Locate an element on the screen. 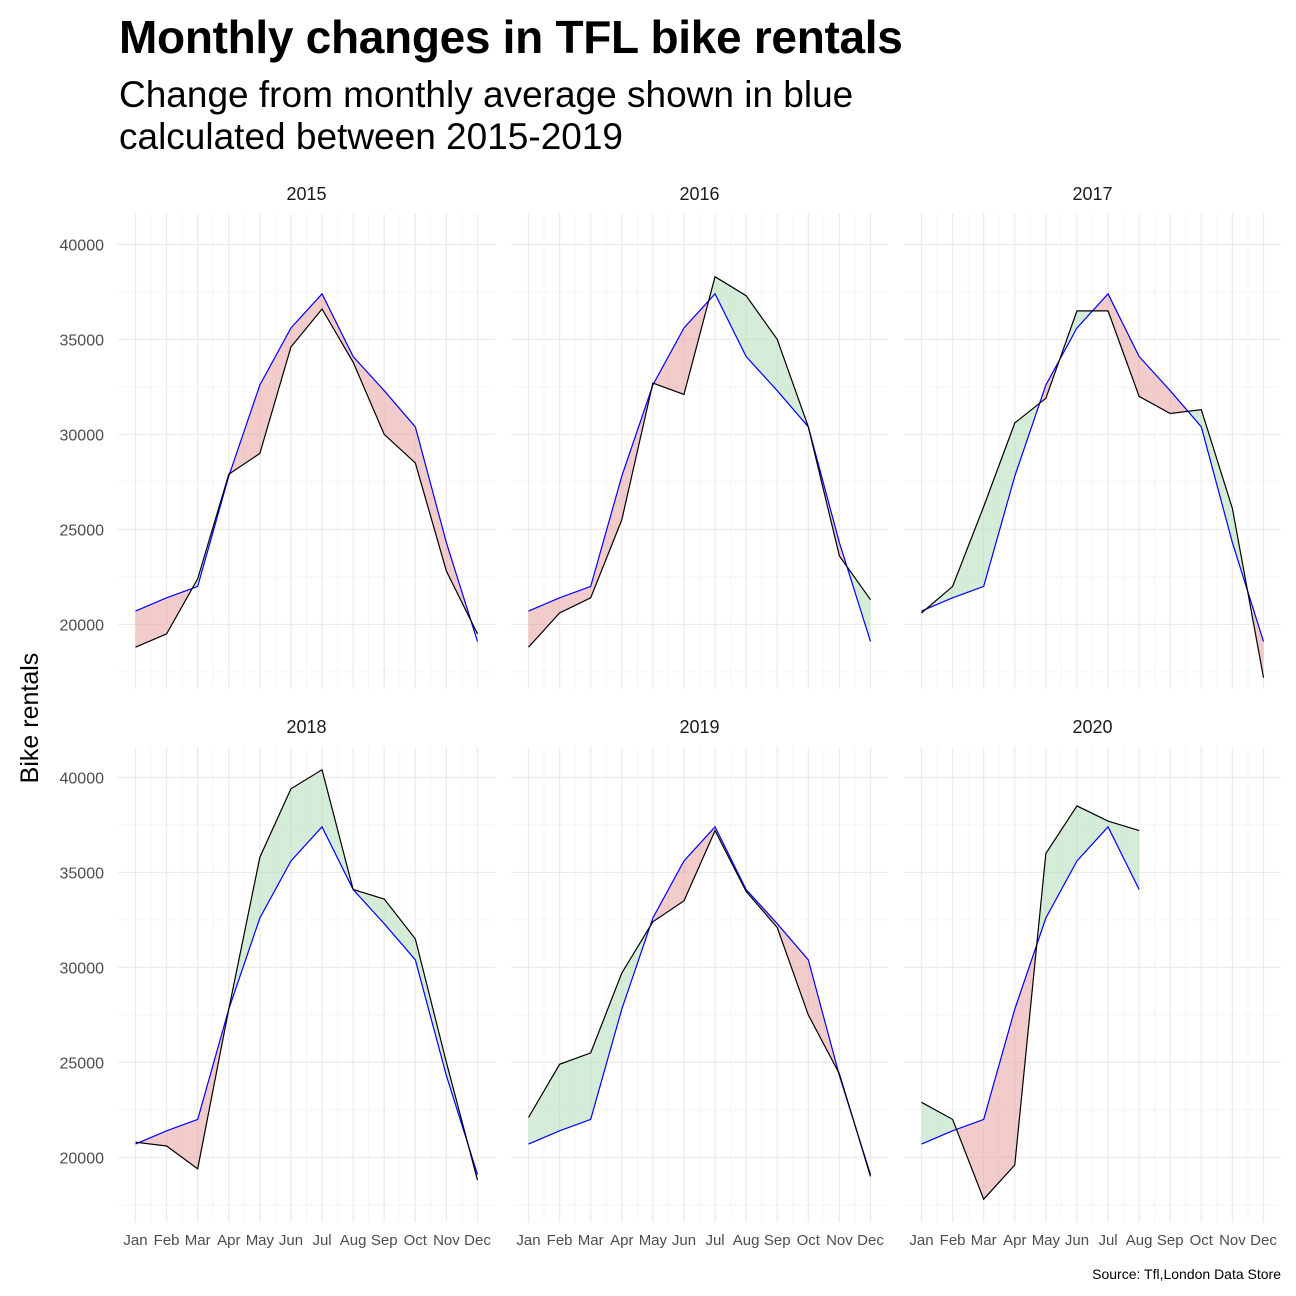 The width and height of the screenshot is (1296, 1296). panel-title: 2019 is located at coordinates (699, 727).